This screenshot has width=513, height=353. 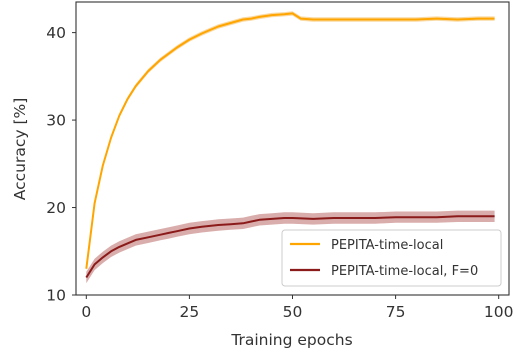 I want to click on y-tick-label: 30, so click(x=56, y=121).